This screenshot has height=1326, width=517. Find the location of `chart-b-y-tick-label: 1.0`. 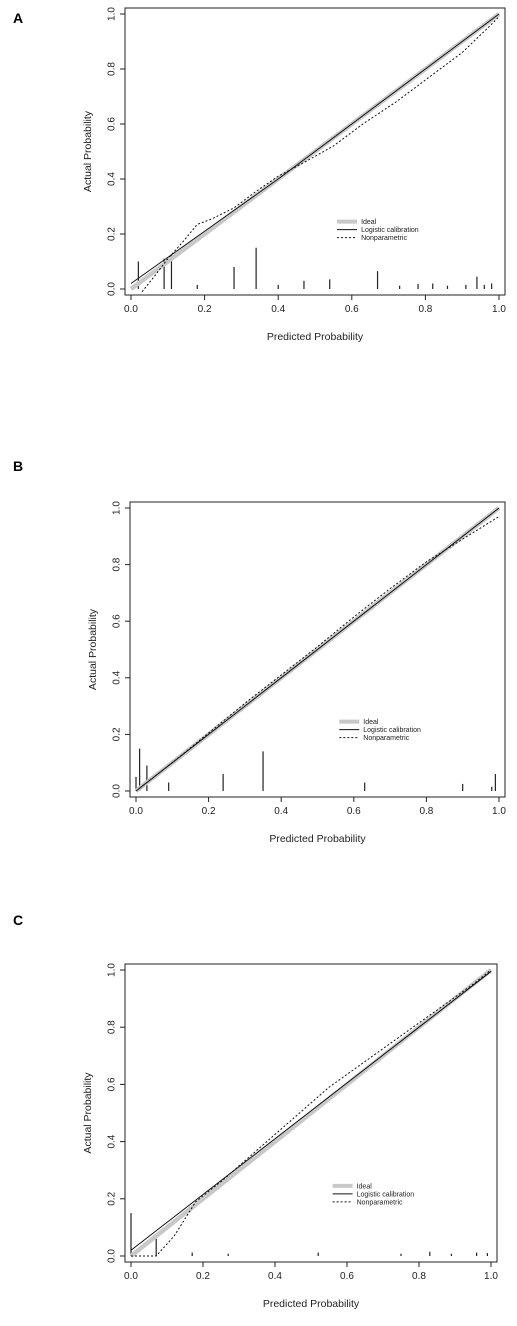

chart-b-y-tick-label: 1.0 is located at coordinates (117, 508).